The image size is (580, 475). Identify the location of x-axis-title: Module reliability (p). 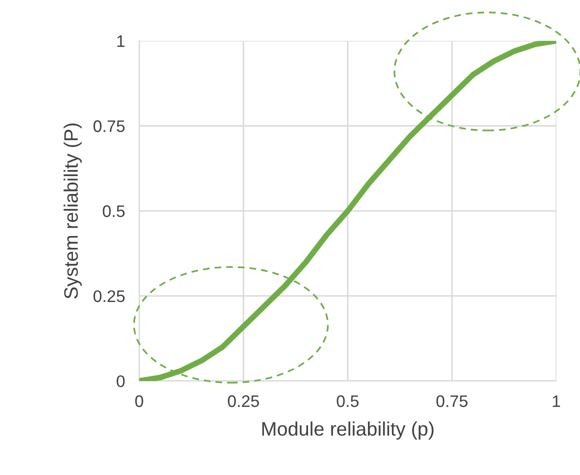
(348, 430).